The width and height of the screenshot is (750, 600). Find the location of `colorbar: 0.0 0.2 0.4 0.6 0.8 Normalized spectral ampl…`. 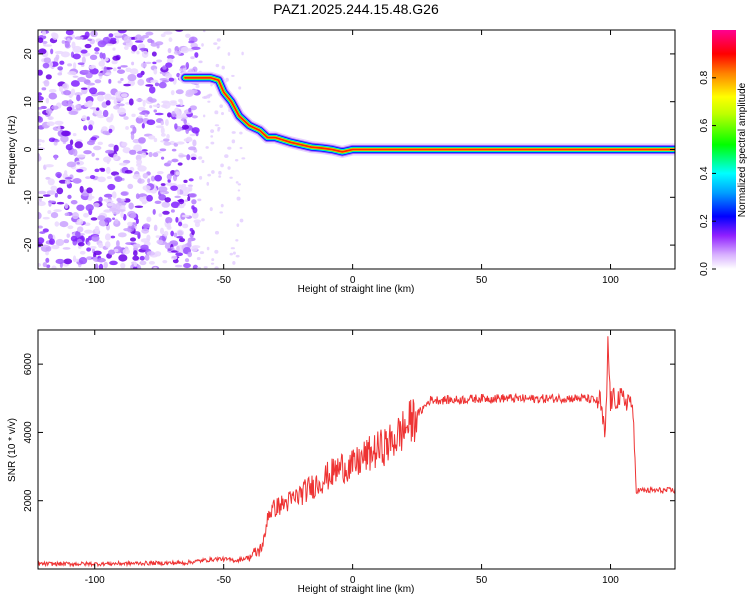

colorbar: 0.0 0.2 0.4 0.6 0.8 Normalized spectral ampl… is located at coordinates (723, 153).